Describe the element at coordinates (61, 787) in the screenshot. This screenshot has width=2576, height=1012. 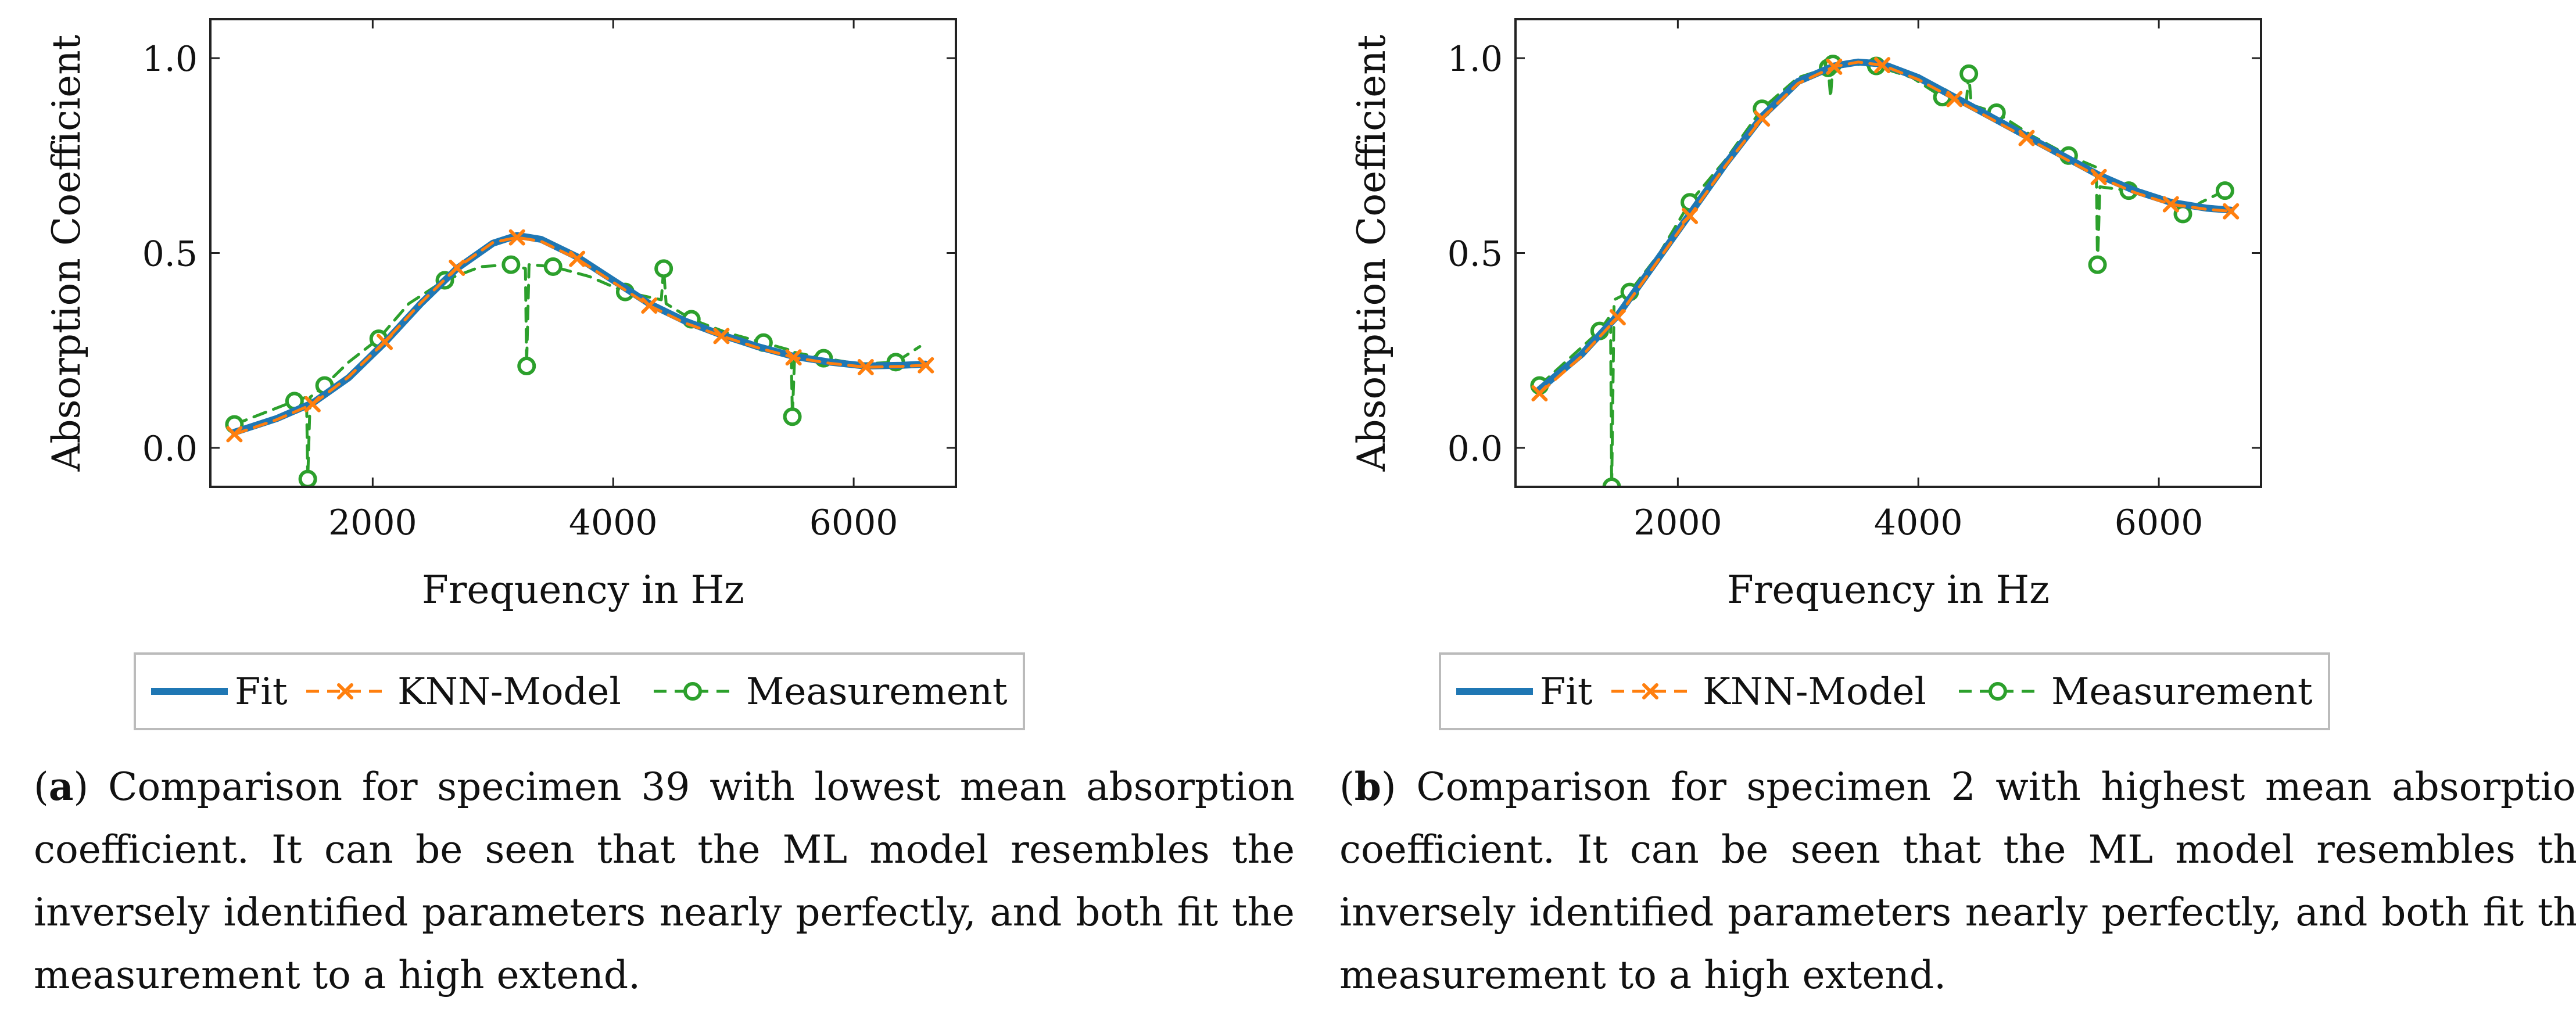
I see `caption-a-label: a` at that location.